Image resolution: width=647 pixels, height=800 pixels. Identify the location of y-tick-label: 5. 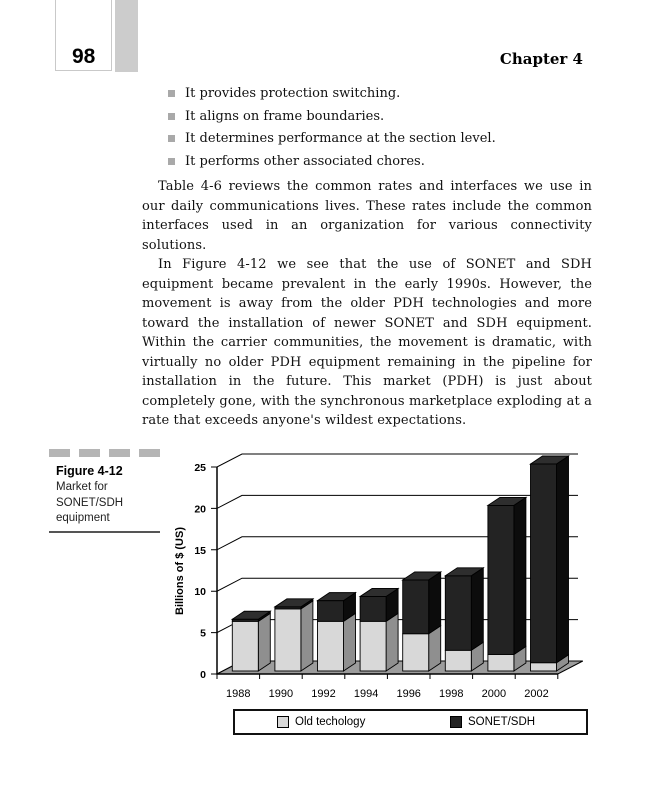
(203, 634).